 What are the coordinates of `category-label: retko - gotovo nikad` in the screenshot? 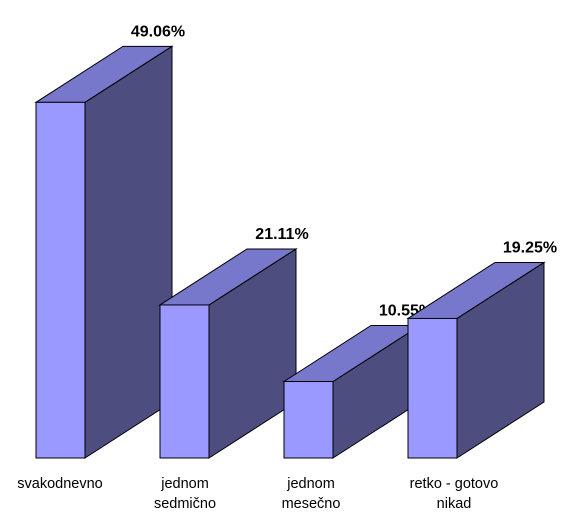 It's located at (454, 494).